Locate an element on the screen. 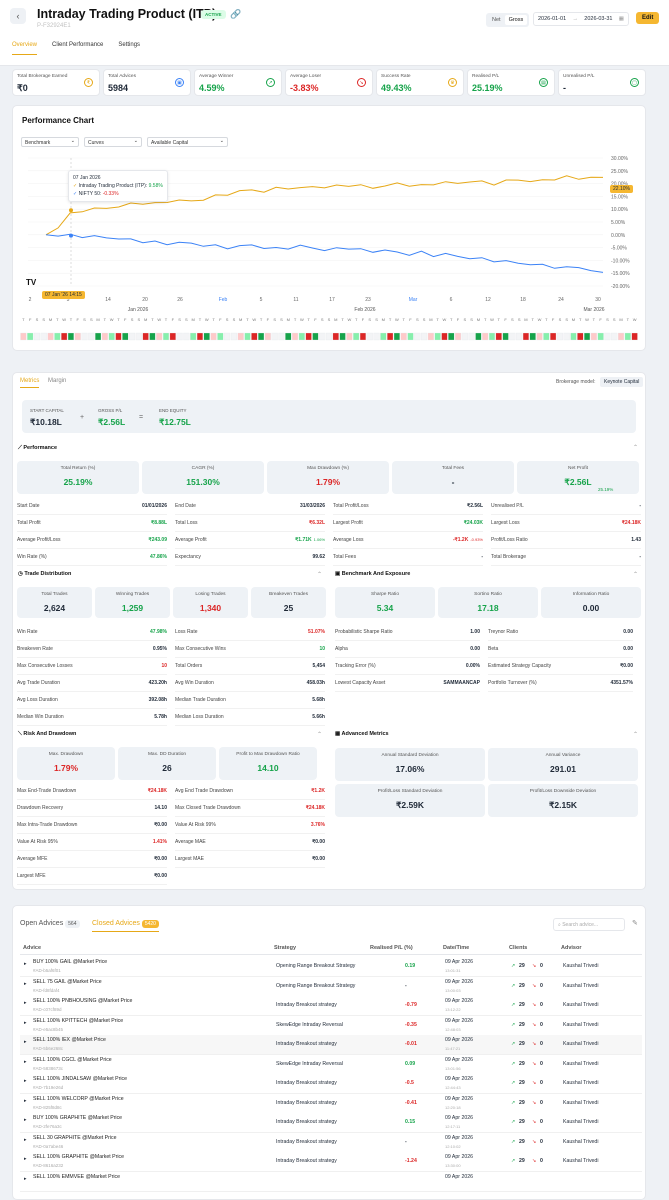 The width and height of the screenshot is (669, 1200). edit-button: Edit is located at coordinates (648, 18).